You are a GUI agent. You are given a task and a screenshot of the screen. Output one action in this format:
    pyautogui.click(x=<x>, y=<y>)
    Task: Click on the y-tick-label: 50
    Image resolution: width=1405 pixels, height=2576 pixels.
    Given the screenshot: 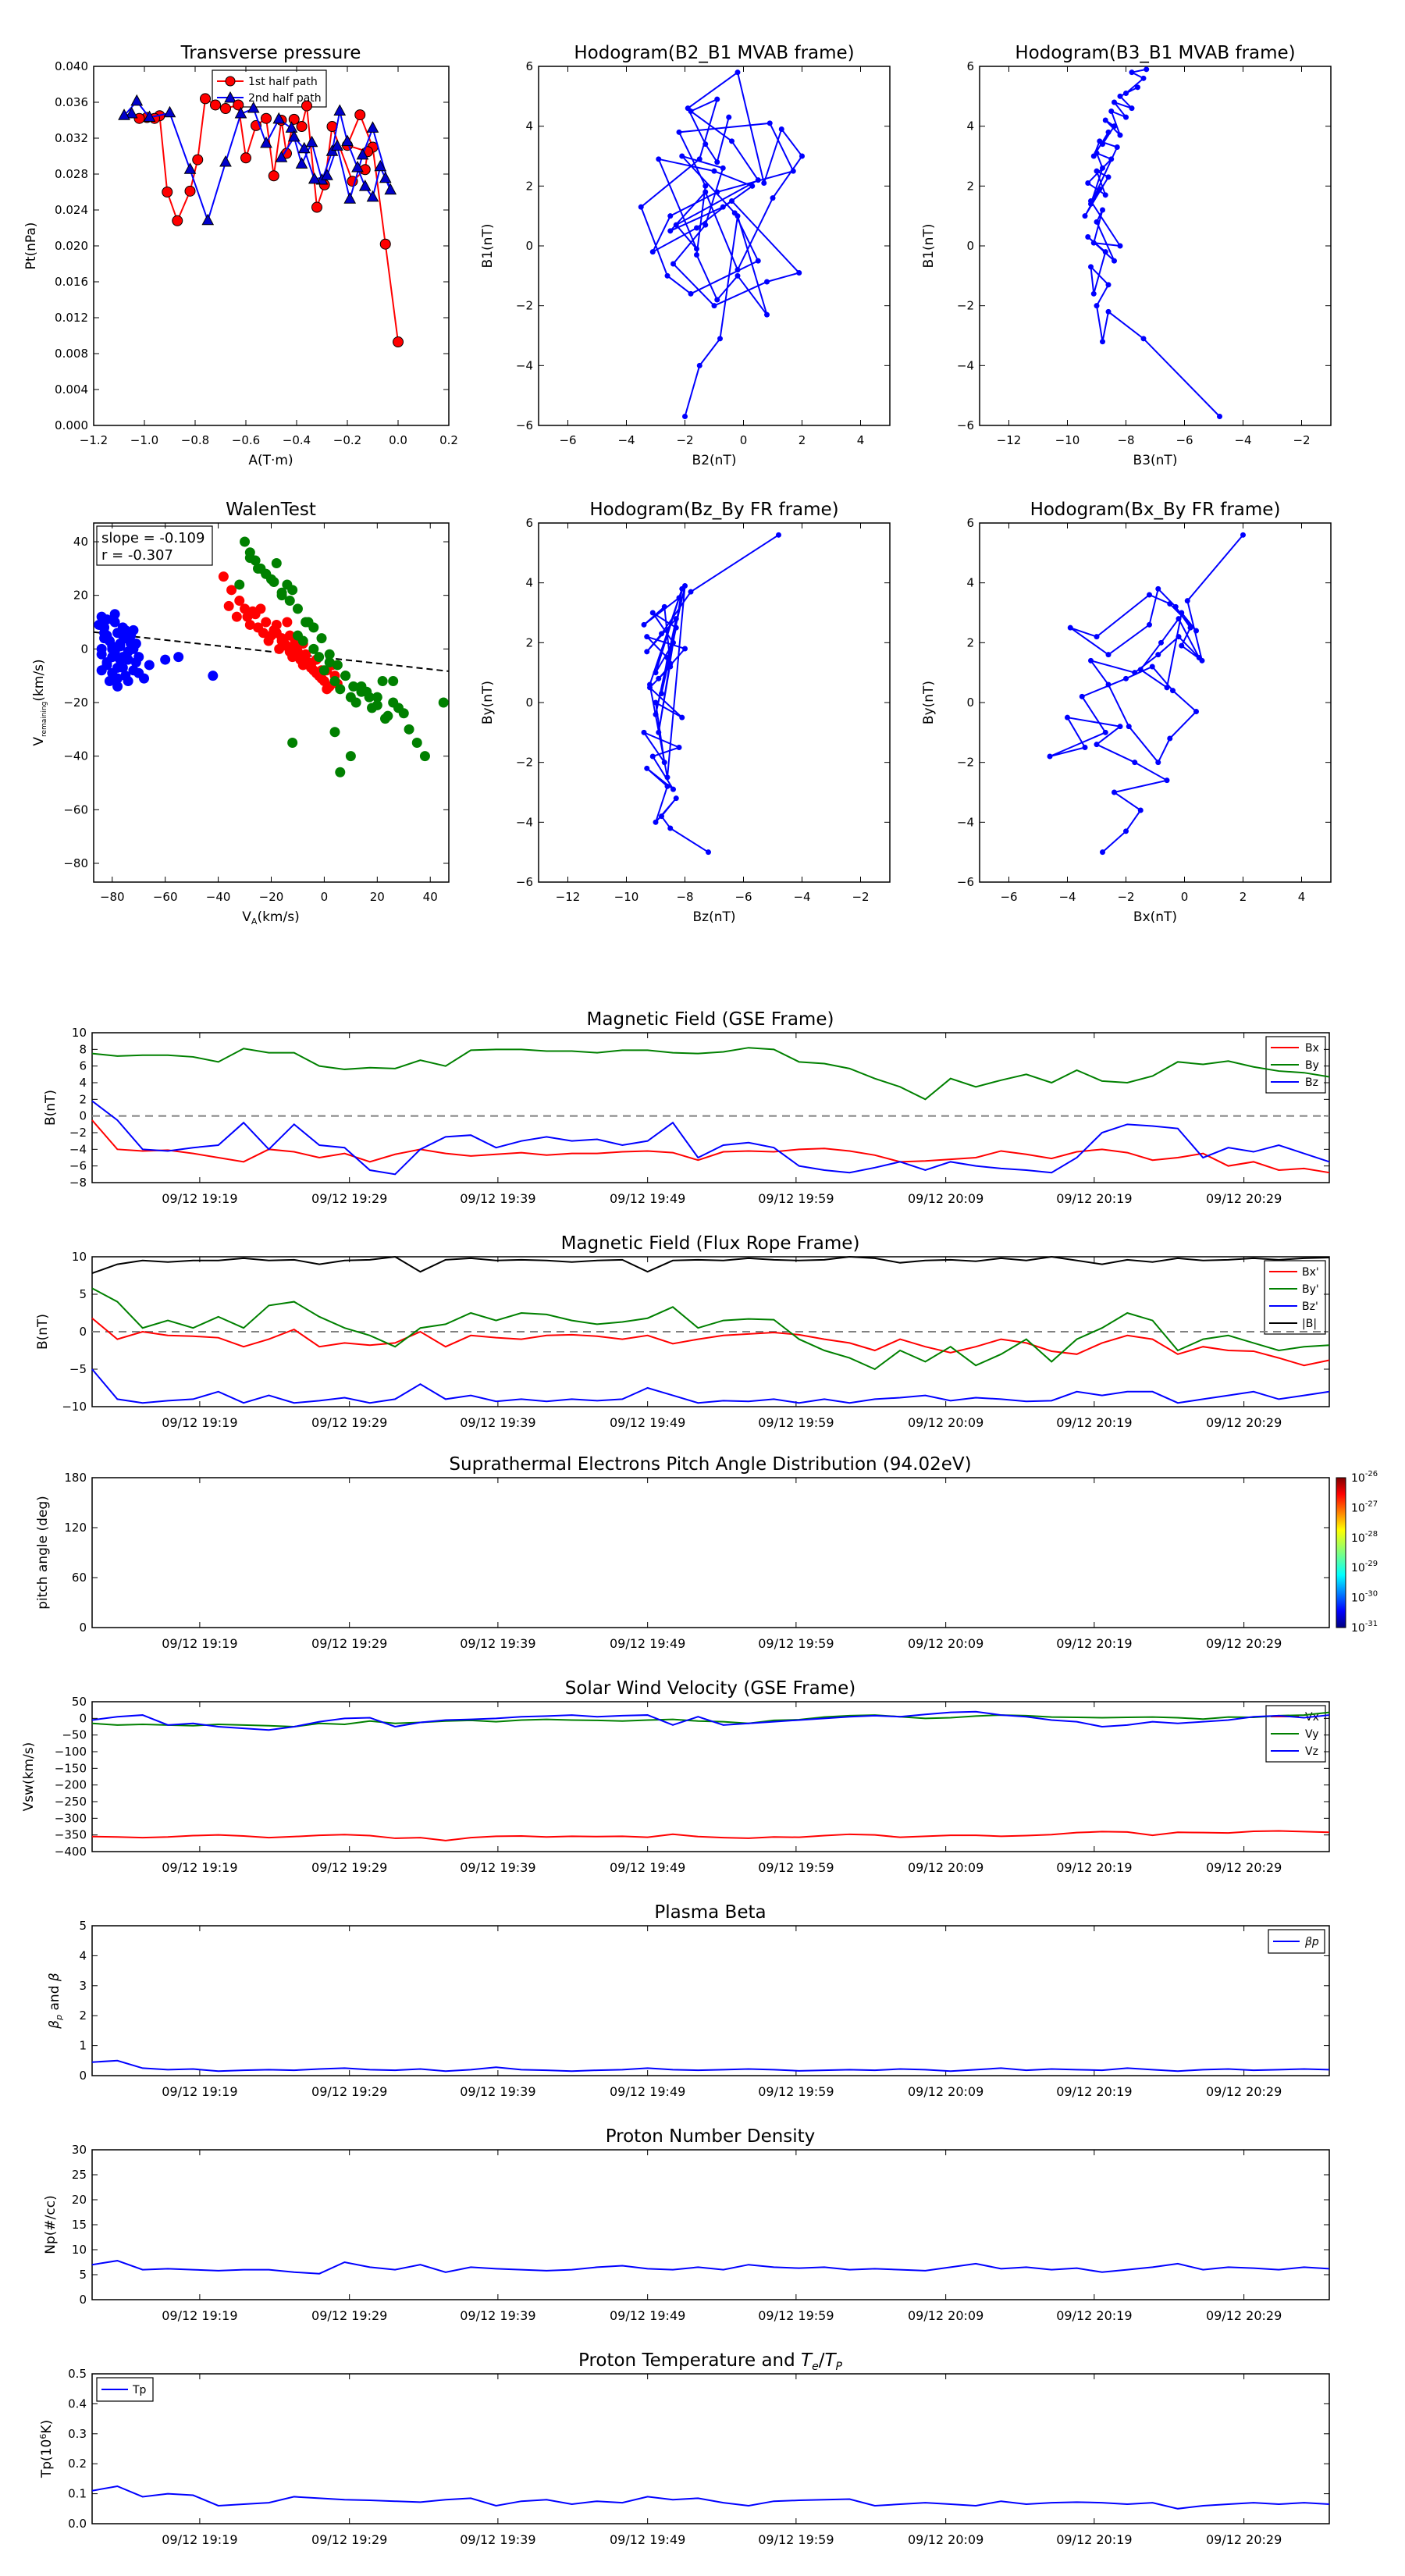 What is the action you would take?
    pyautogui.click(x=80, y=1702)
    